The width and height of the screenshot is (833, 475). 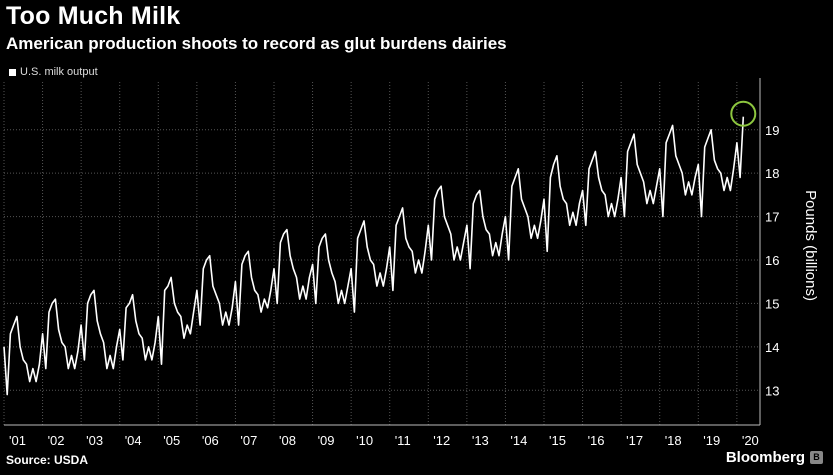 What do you see at coordinates (772, 303) in the screenshot?
I see `y-tick-label: 15` at bounding box center [772, 303].